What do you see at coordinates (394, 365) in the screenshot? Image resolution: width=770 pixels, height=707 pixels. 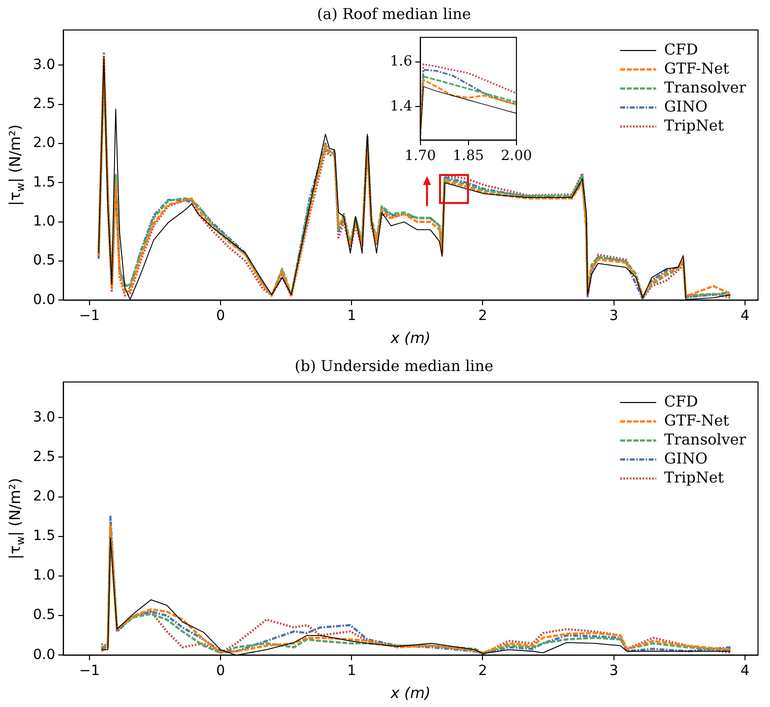 I see `chart-title: (b) Underside median line` at bounding box center [394, 365].